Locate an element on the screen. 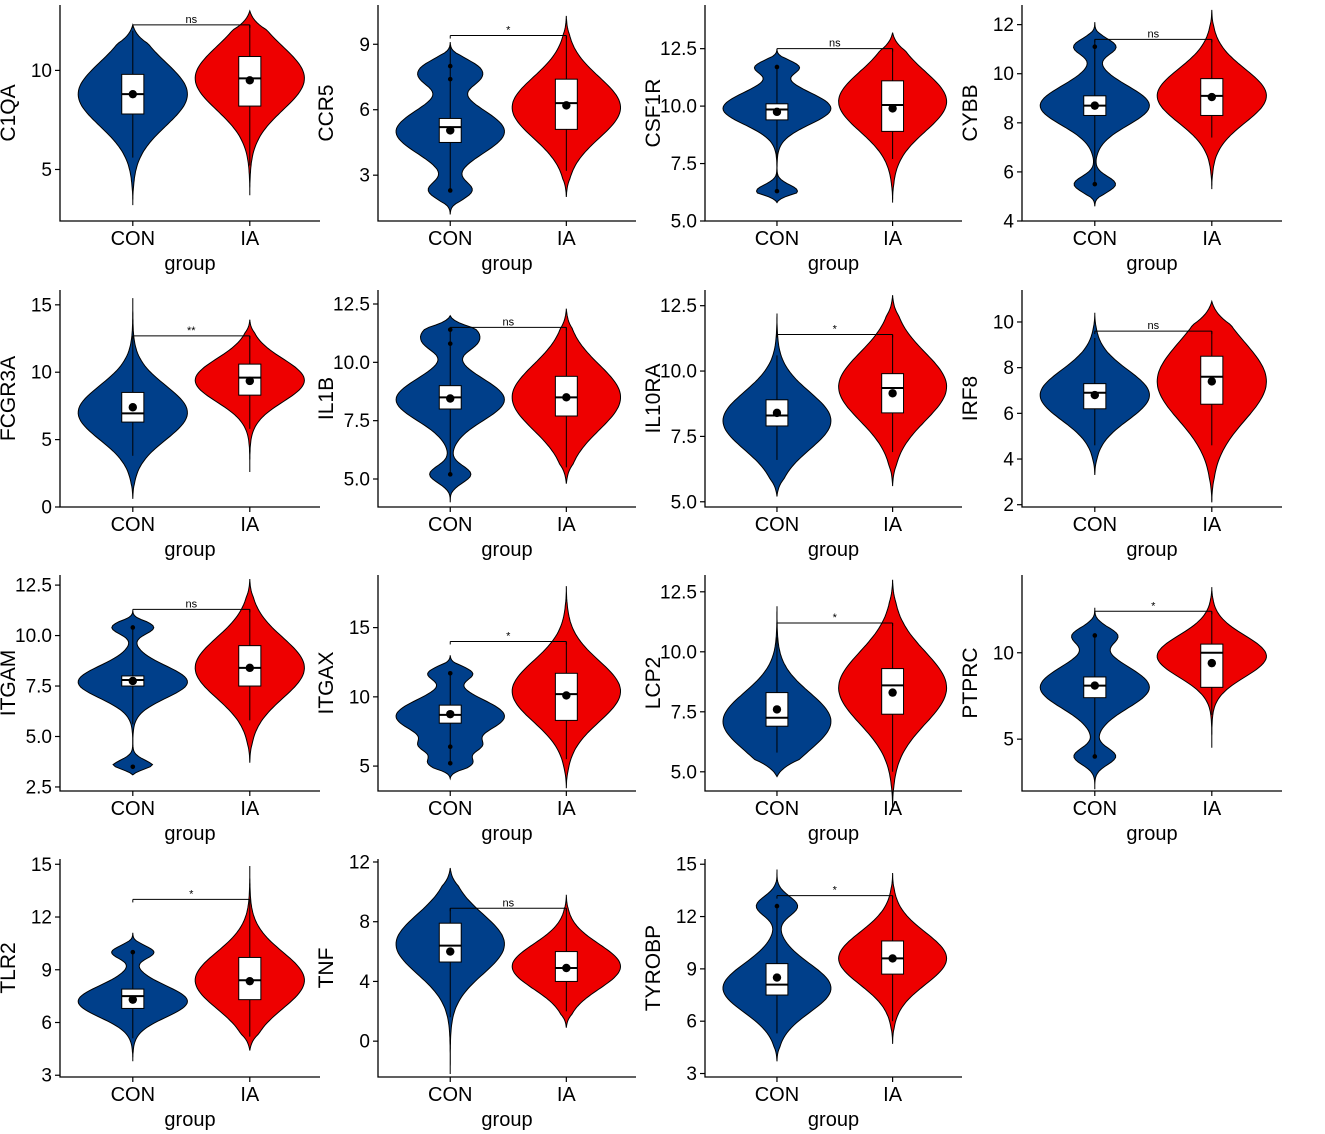 The width and height of the screenshot is (1325, 1134). y-tick-label: 3 is located at coordinates (364, 176).